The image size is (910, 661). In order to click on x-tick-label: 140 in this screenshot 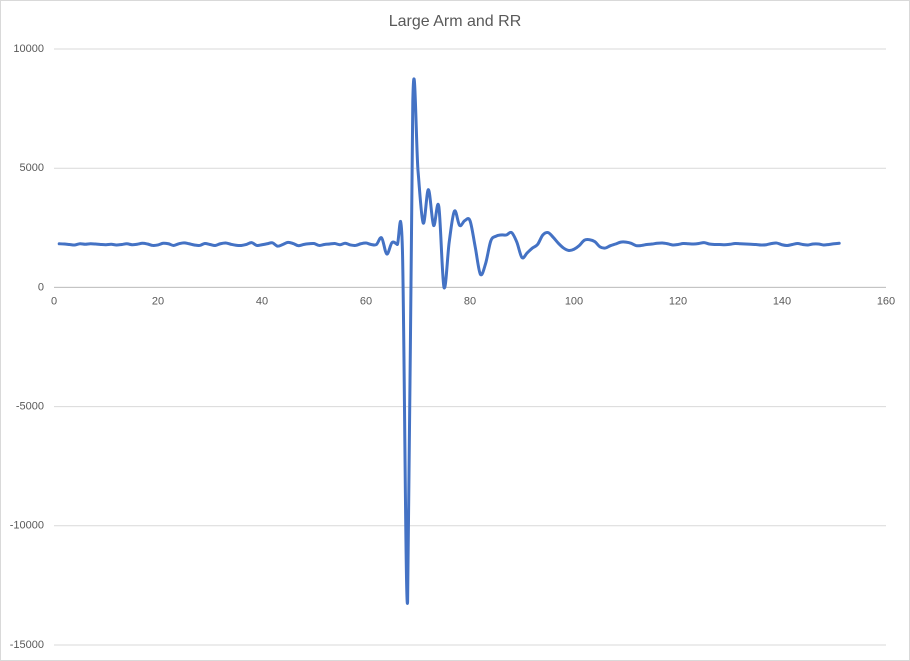, I will do `click(782, 301)`.